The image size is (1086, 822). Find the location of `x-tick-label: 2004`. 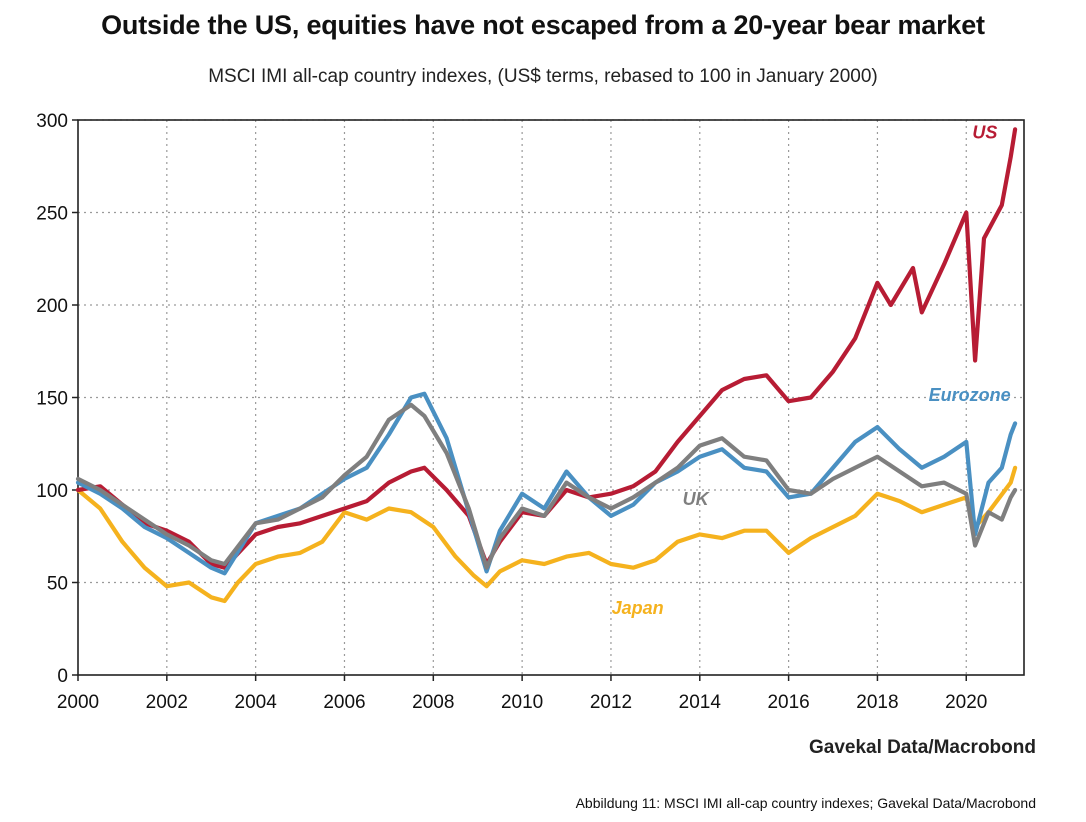

x-tick-label: 2004 is located at coordinates (256, 702).